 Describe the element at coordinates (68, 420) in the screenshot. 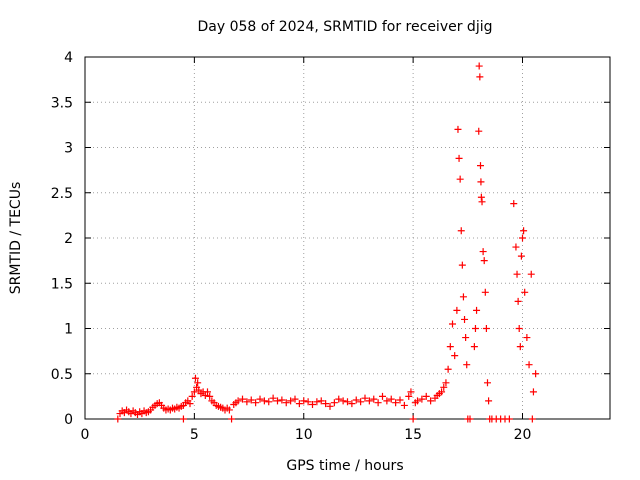

I see `y-tick-label: 0` at that location.